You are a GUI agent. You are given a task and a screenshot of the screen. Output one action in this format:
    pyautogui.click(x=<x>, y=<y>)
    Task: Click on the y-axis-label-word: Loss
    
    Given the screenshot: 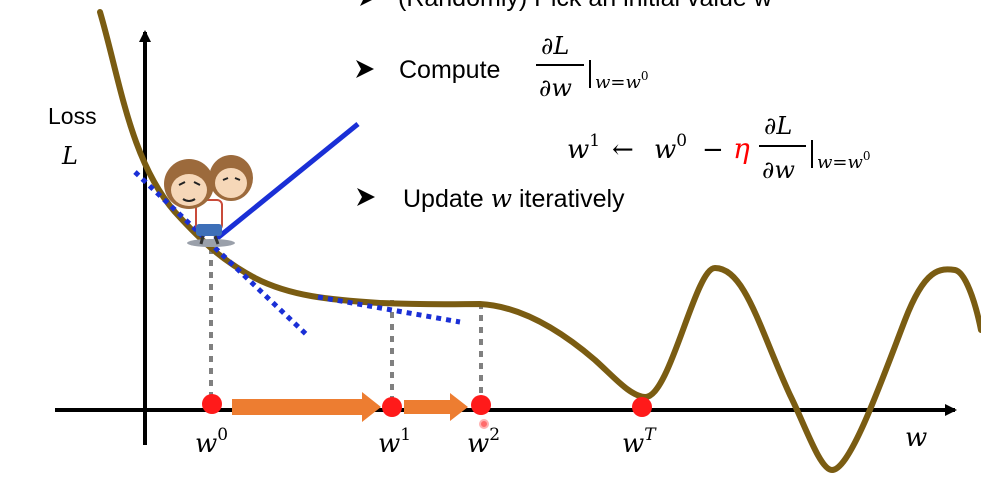 What is the action you would take?
    pyautogui.click(x=72, y=116)
    